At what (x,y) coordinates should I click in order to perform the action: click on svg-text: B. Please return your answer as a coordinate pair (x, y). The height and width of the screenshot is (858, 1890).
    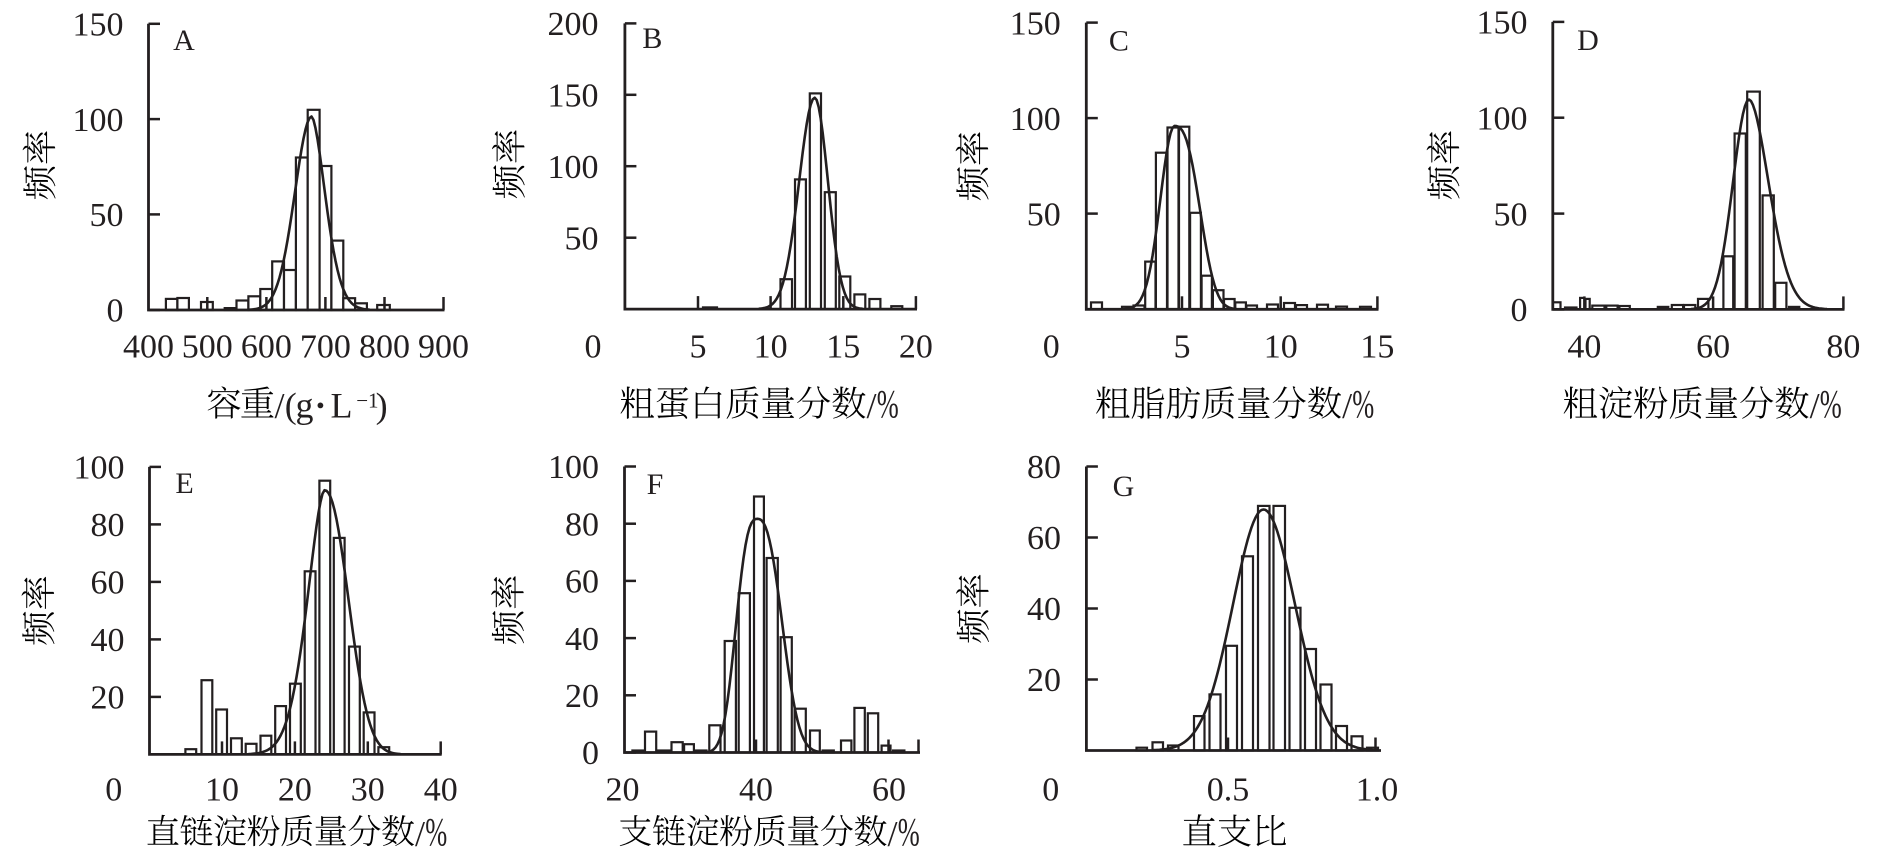
    Looking at the image, I should click on (652, 38).